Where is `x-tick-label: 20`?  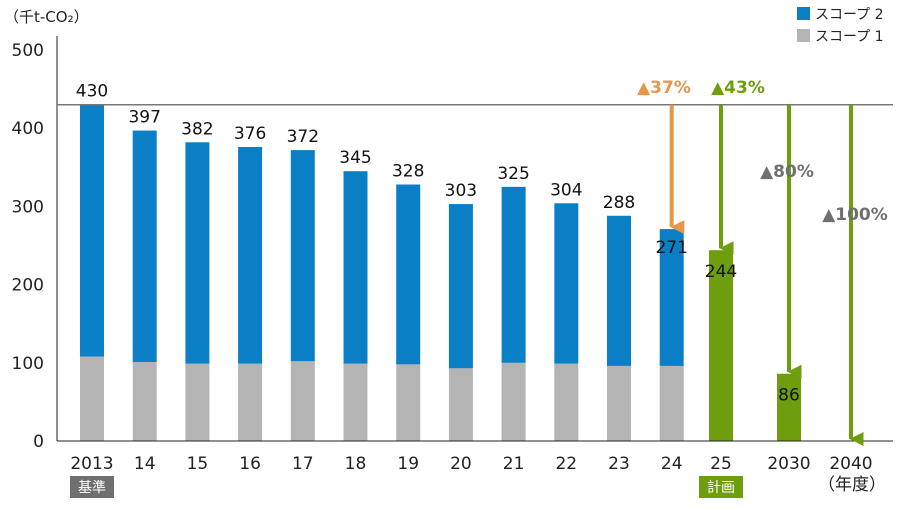 x-tick-label: 20 is located at coordinates (461, 464).